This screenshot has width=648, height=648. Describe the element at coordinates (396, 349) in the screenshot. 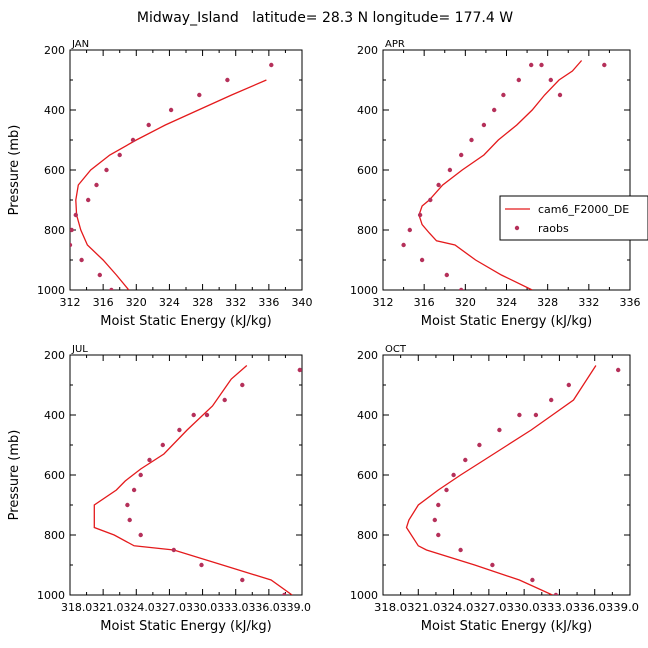

I see `panel-label: OCT` at that location.